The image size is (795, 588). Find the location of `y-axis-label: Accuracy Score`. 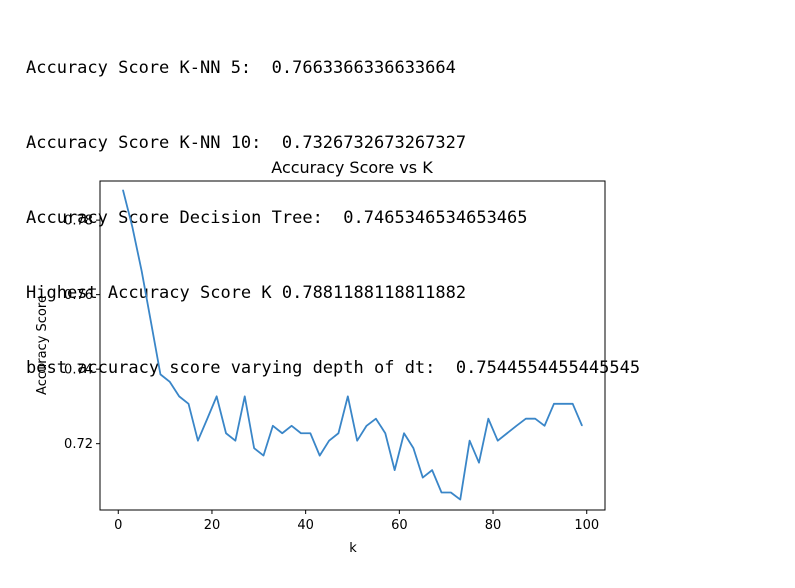

y-axis-label: Accuracy Score is located at coordinates (42, 345).